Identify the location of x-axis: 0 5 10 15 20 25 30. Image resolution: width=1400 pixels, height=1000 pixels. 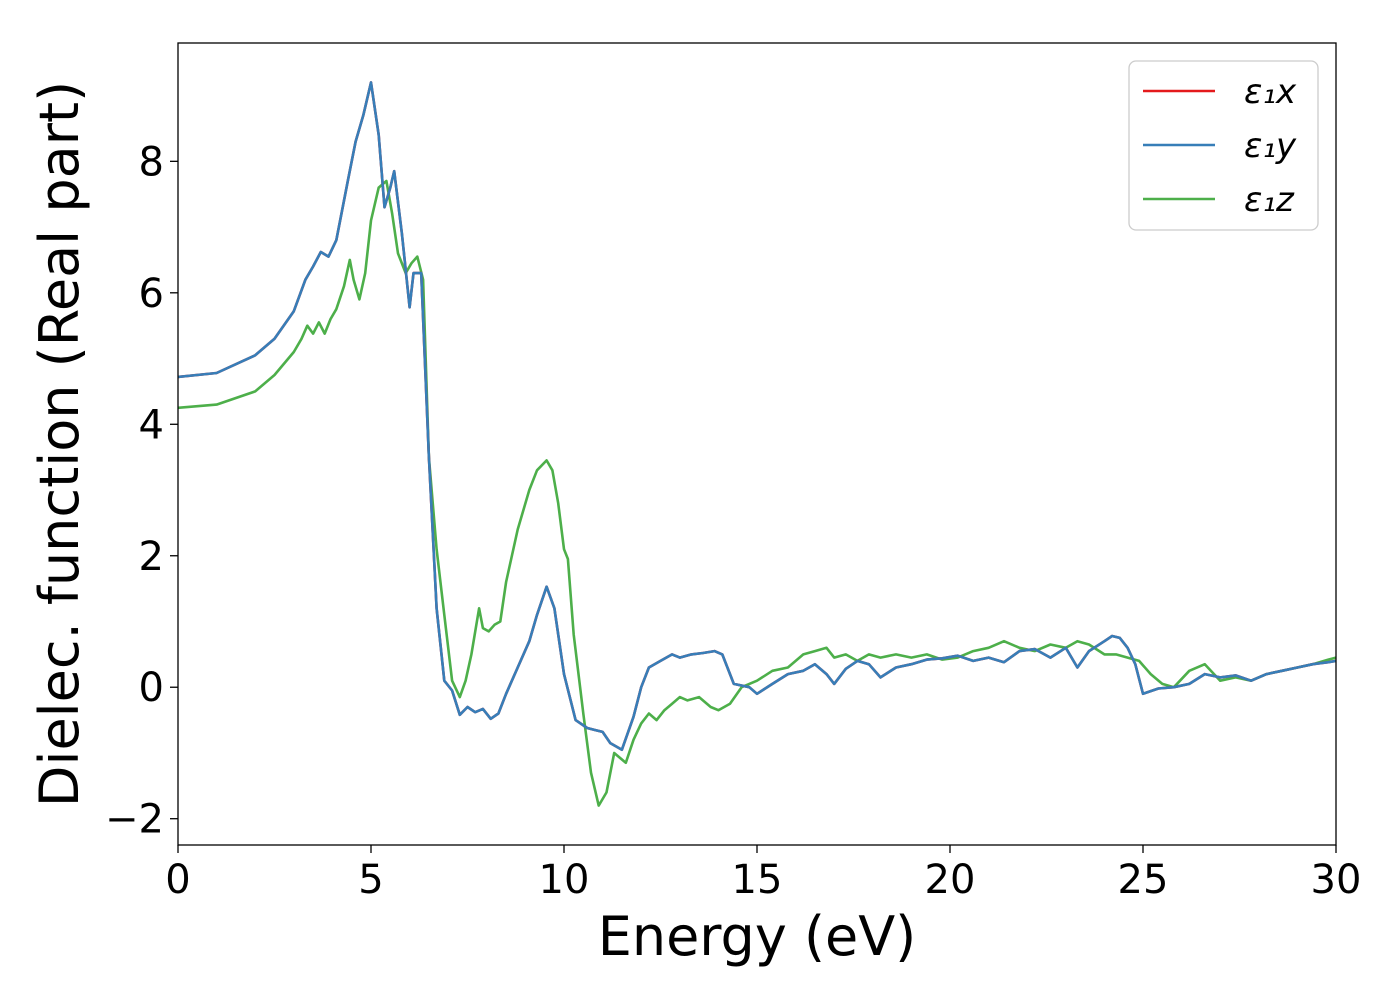
(763, 874).